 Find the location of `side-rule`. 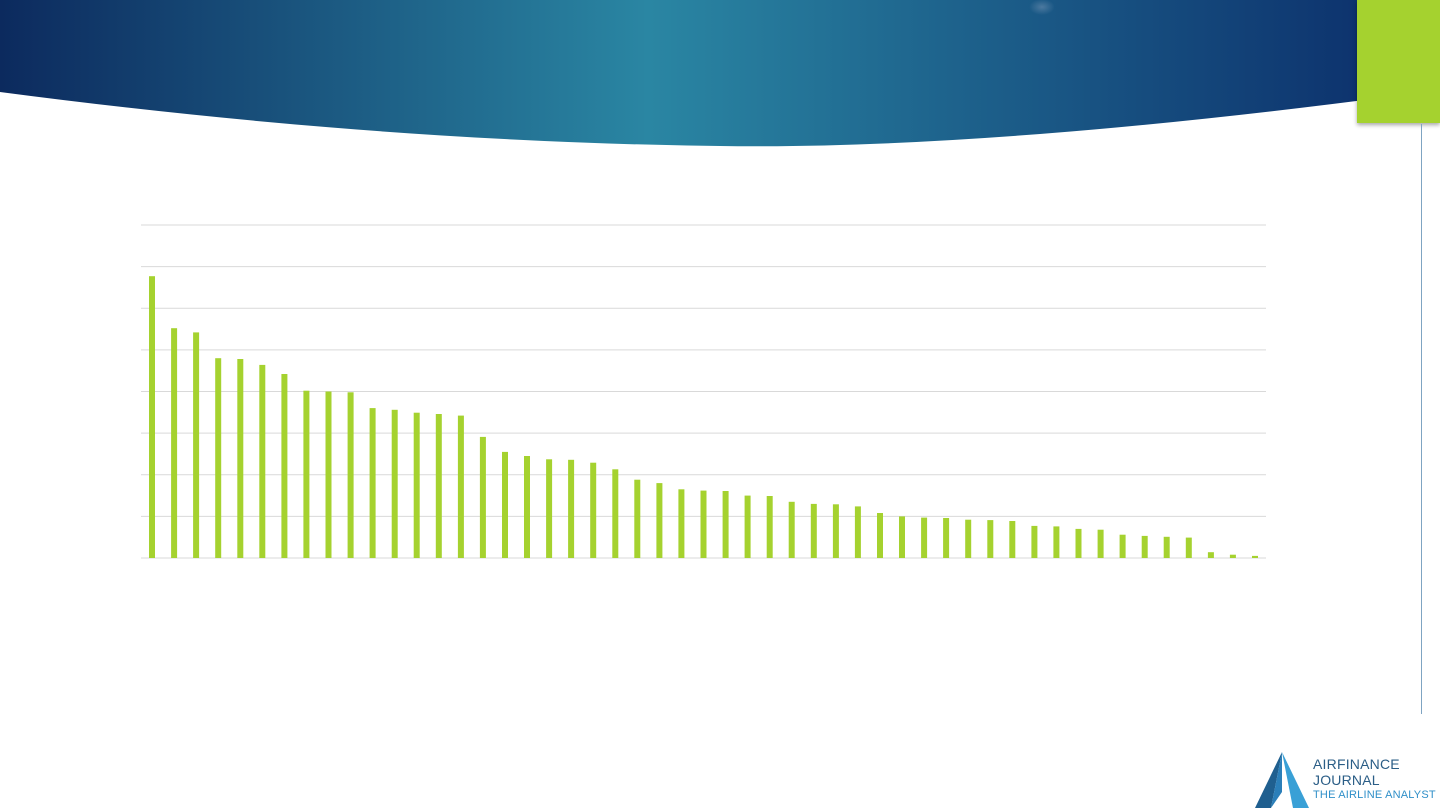

side-rule is located at coordinates (1421, 419).